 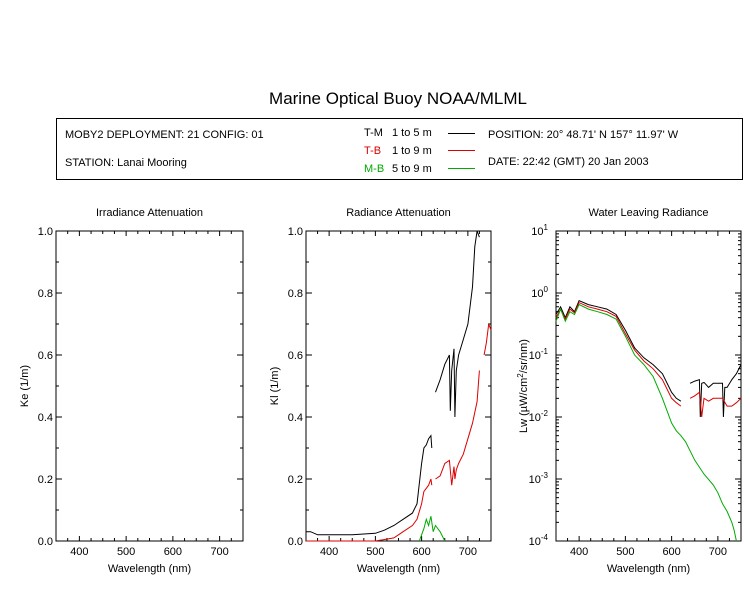 I want to click on date-label: DATE: 22:42 (GMT) 20 Jan 2003, so click(x=568, y=162).